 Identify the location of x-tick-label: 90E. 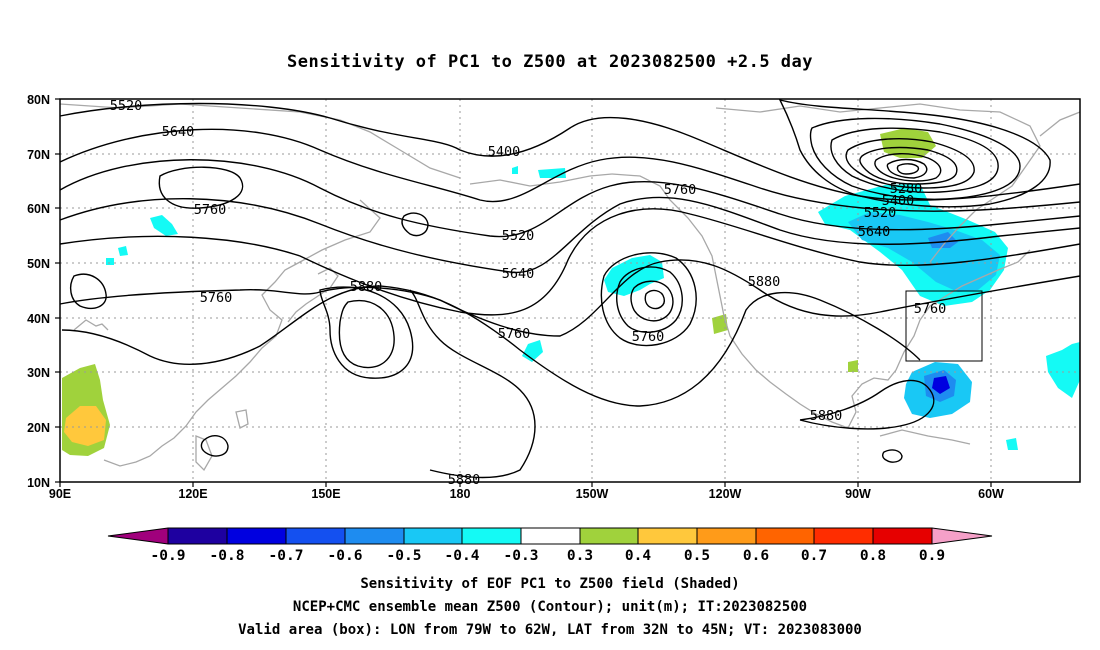
(60, 494).